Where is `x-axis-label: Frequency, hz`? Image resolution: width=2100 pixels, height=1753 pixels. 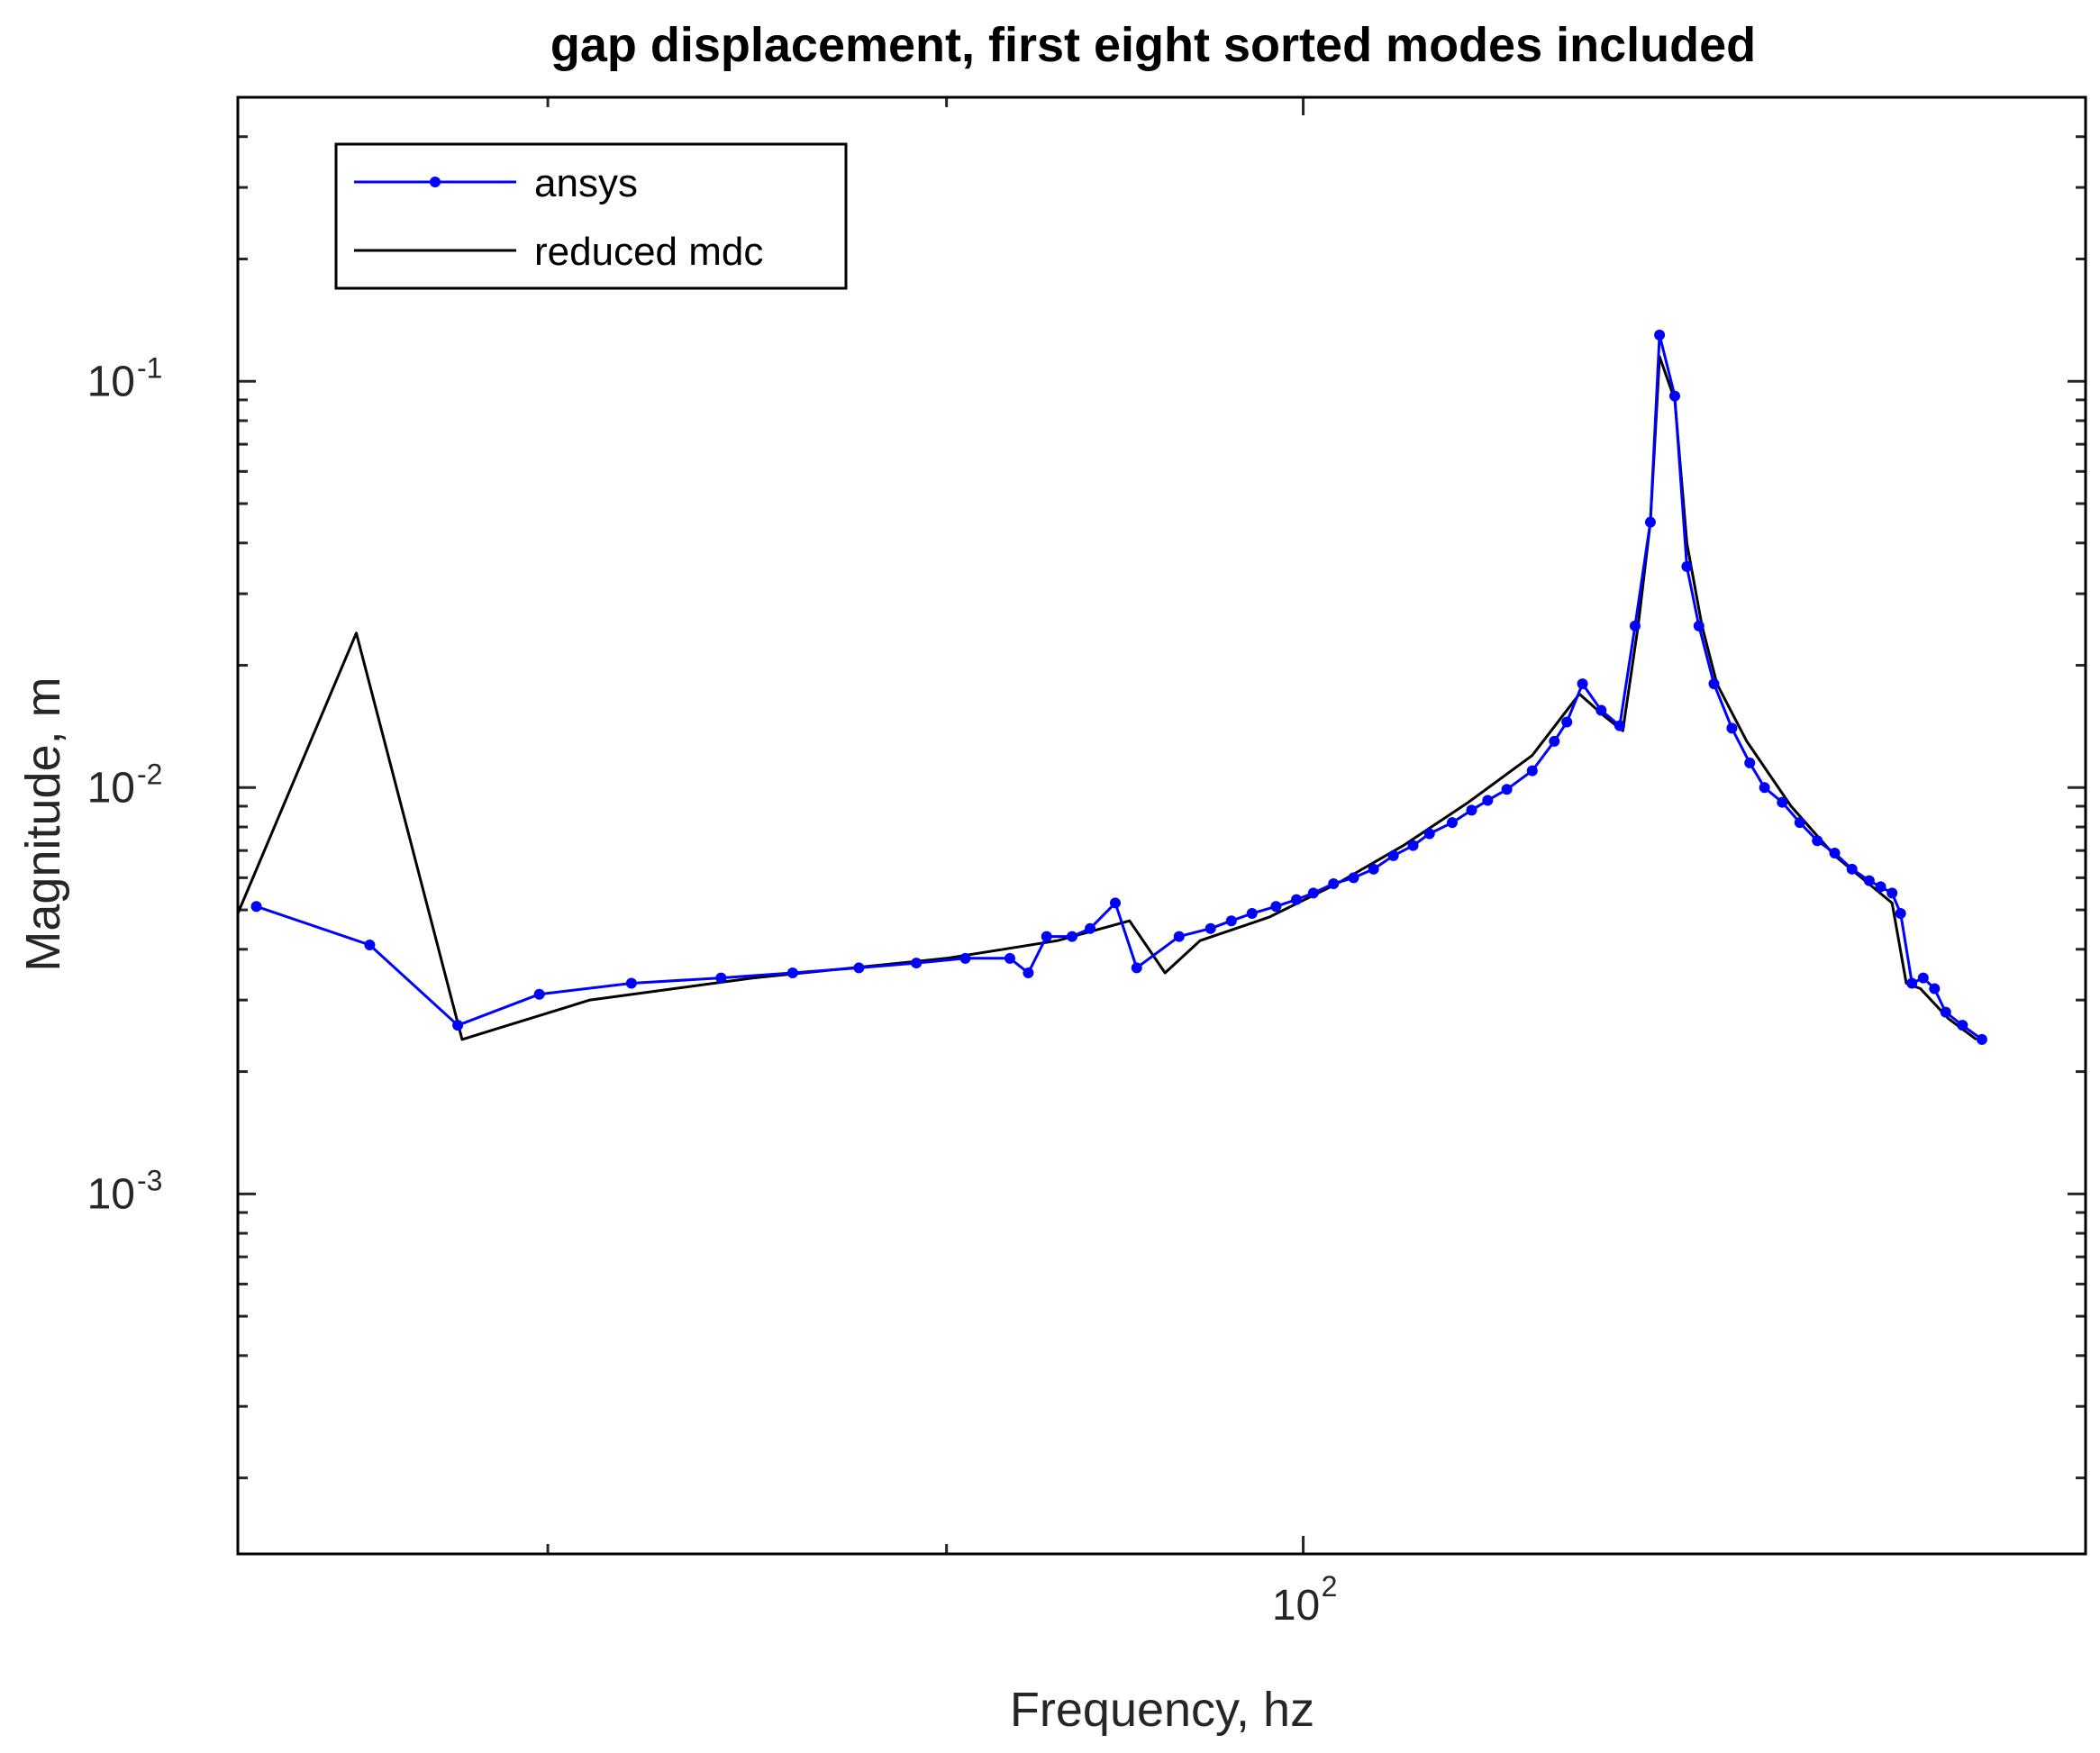 x-axis-label: Frequency, hz is located at coordinates (1162, 1710).